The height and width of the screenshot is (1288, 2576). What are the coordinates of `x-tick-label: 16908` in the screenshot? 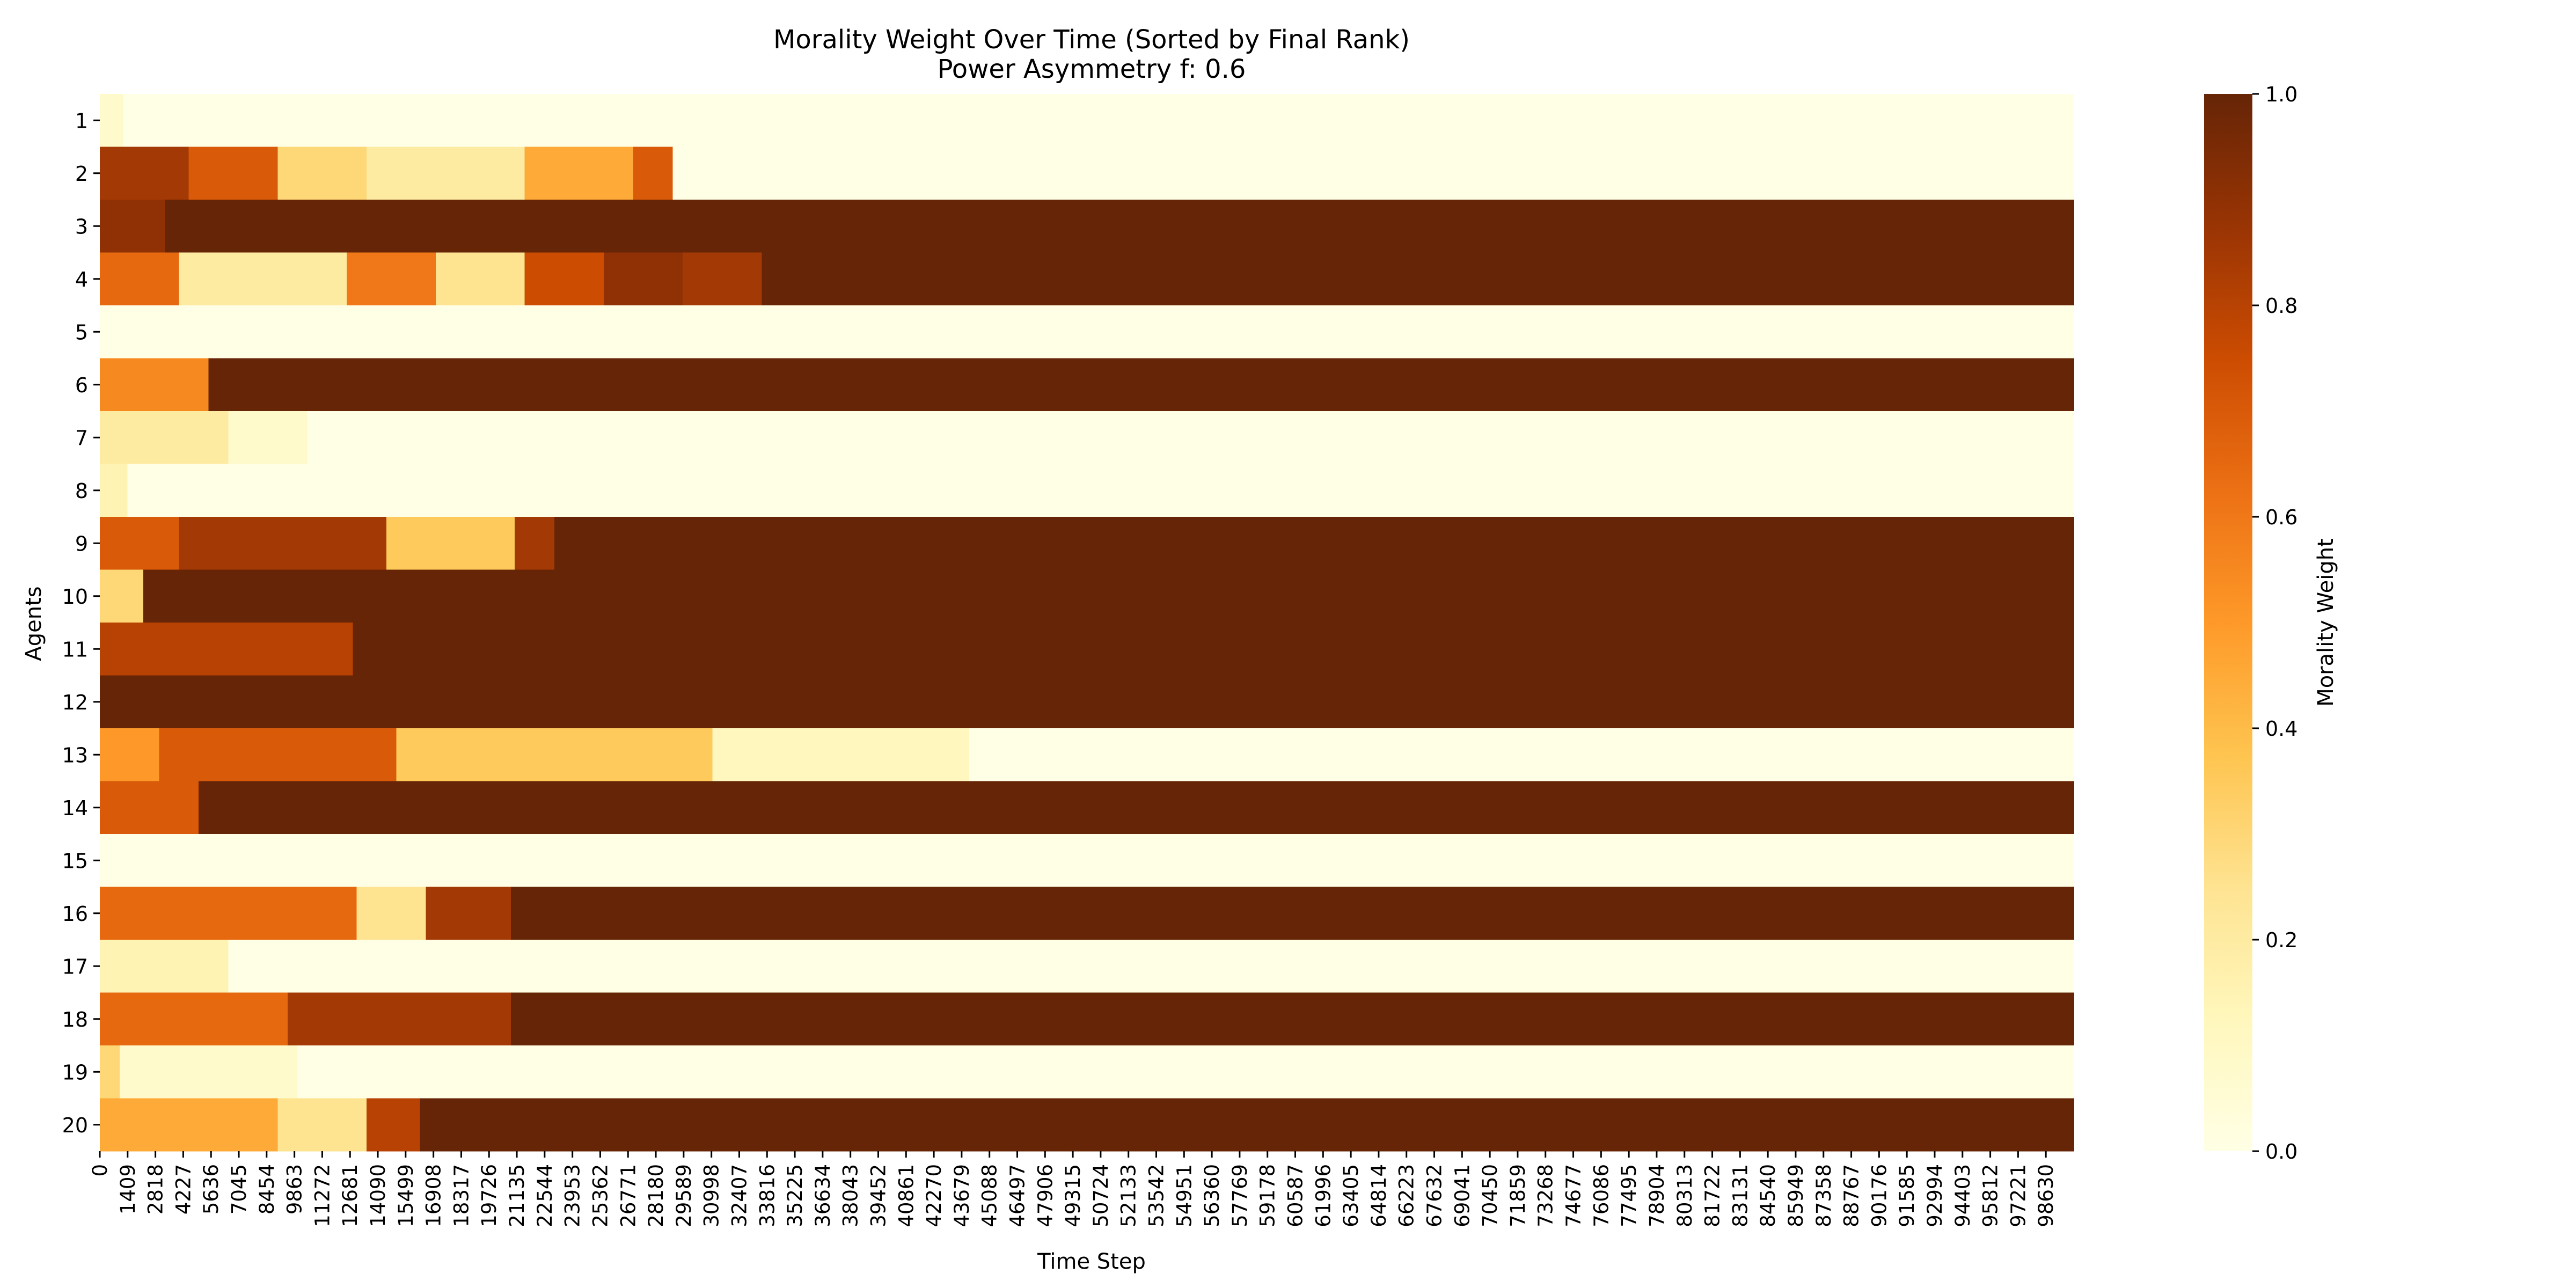 It's located at (433, 1195).